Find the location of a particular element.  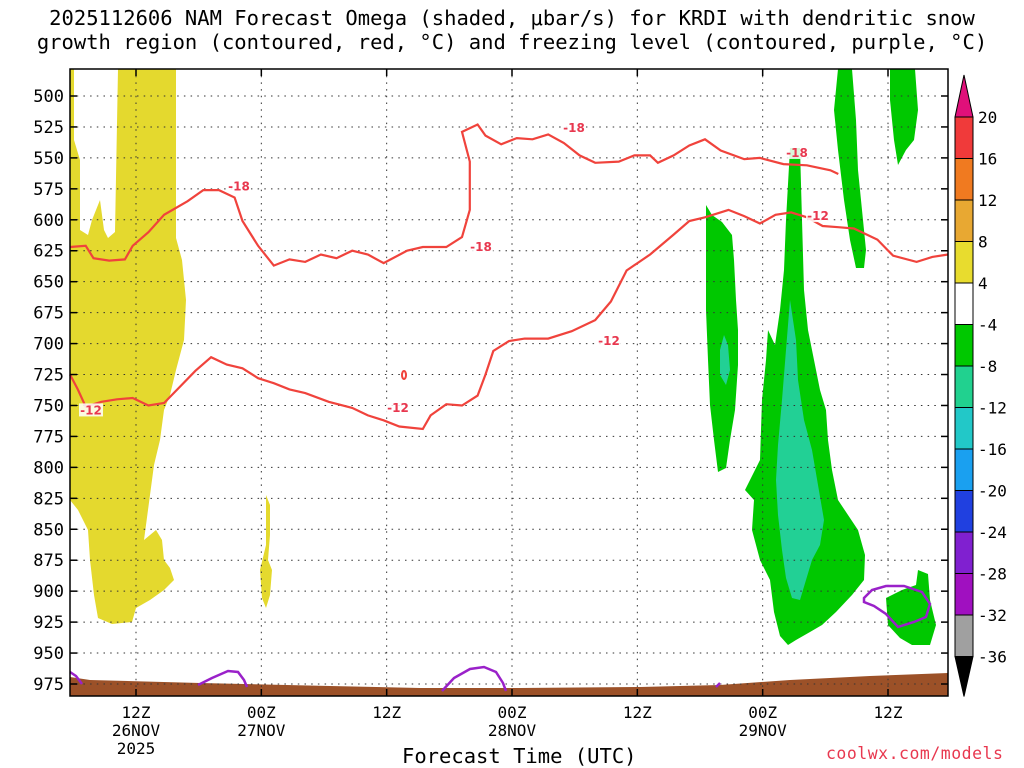

omega-yellow-region-small is located at coordinates (266, 551).